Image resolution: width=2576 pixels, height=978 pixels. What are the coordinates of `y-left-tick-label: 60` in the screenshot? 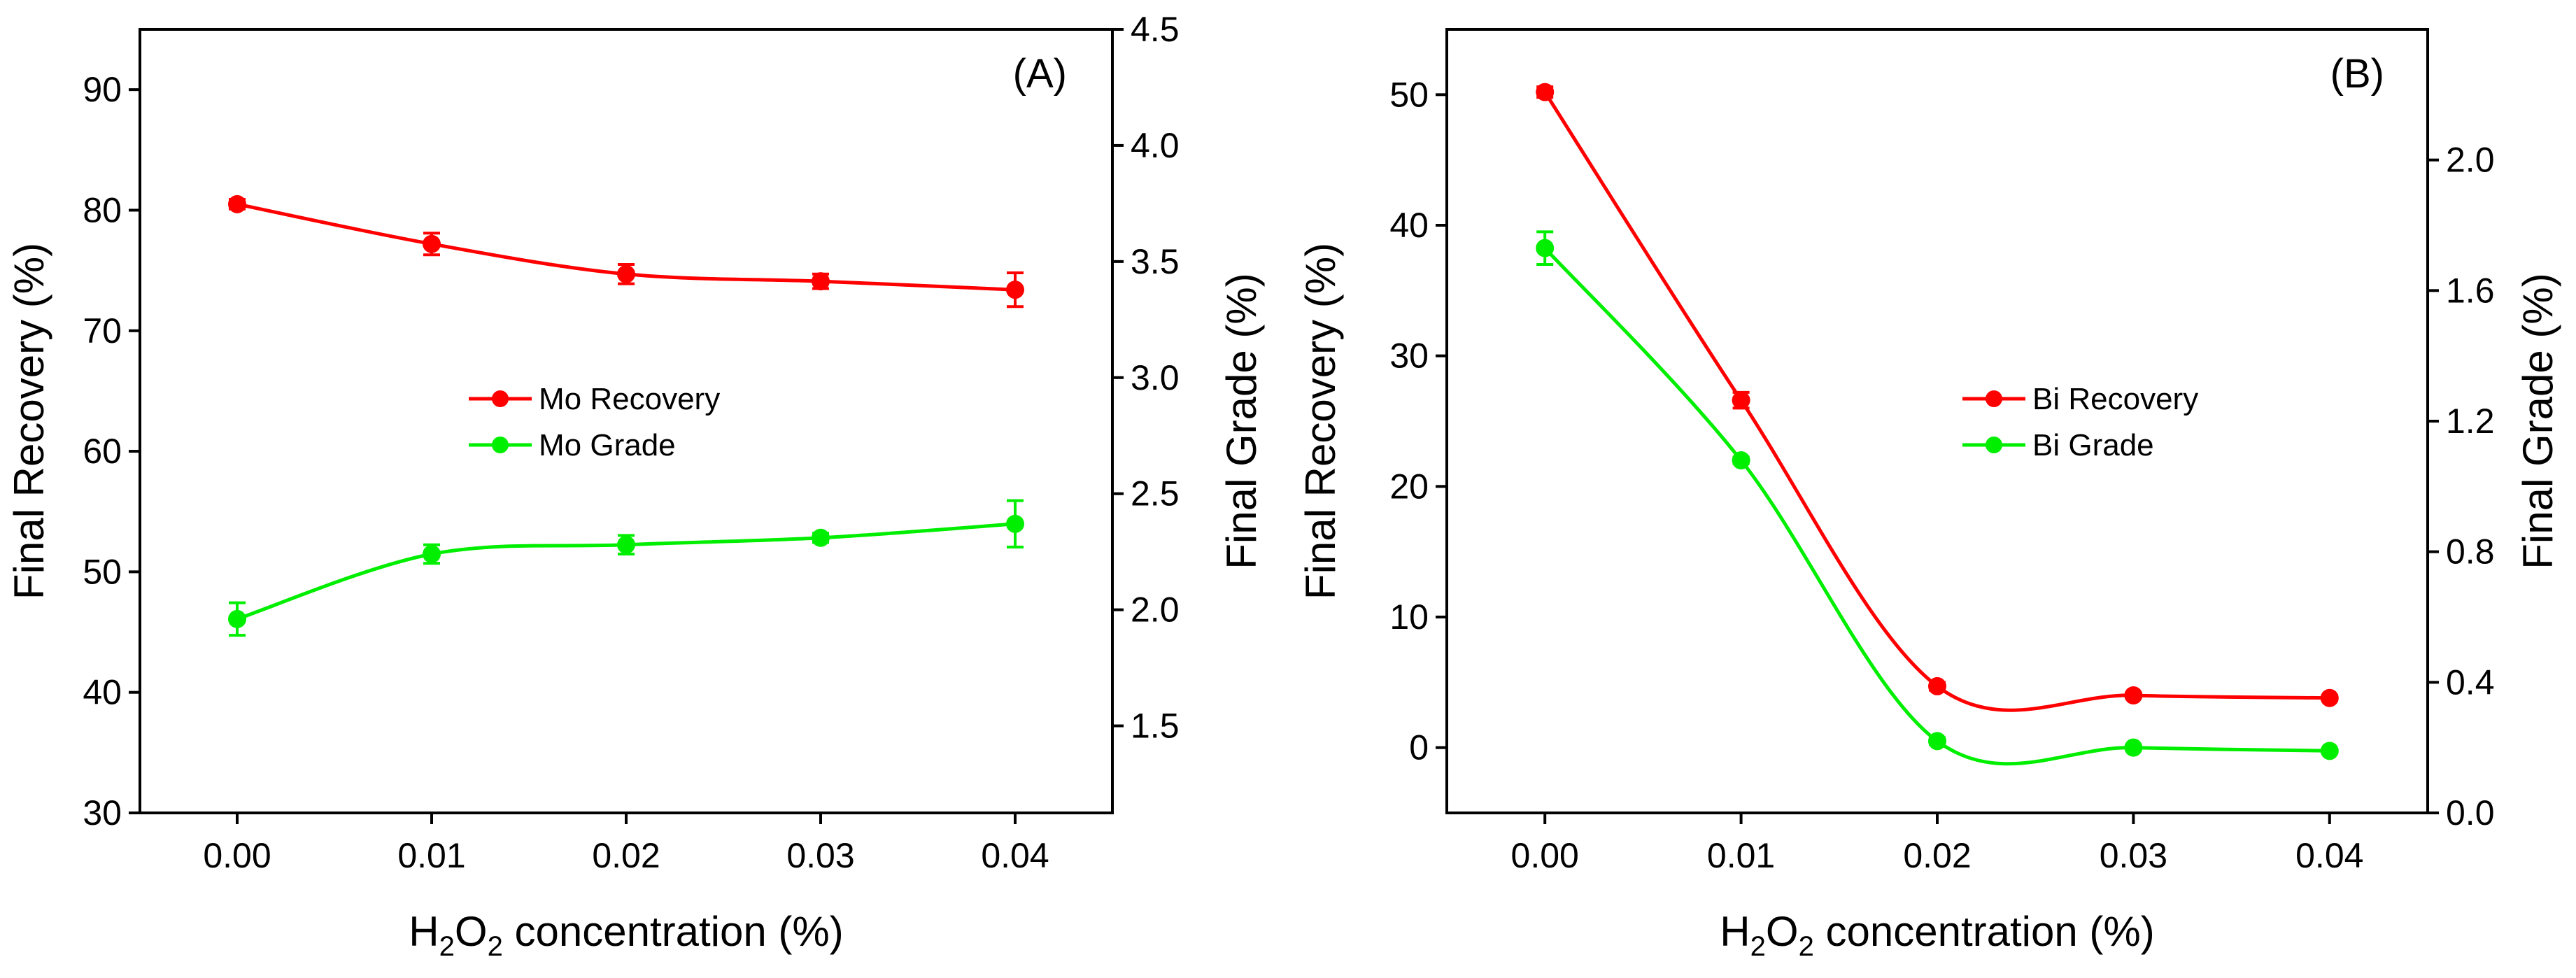 It's located at (102, 451).